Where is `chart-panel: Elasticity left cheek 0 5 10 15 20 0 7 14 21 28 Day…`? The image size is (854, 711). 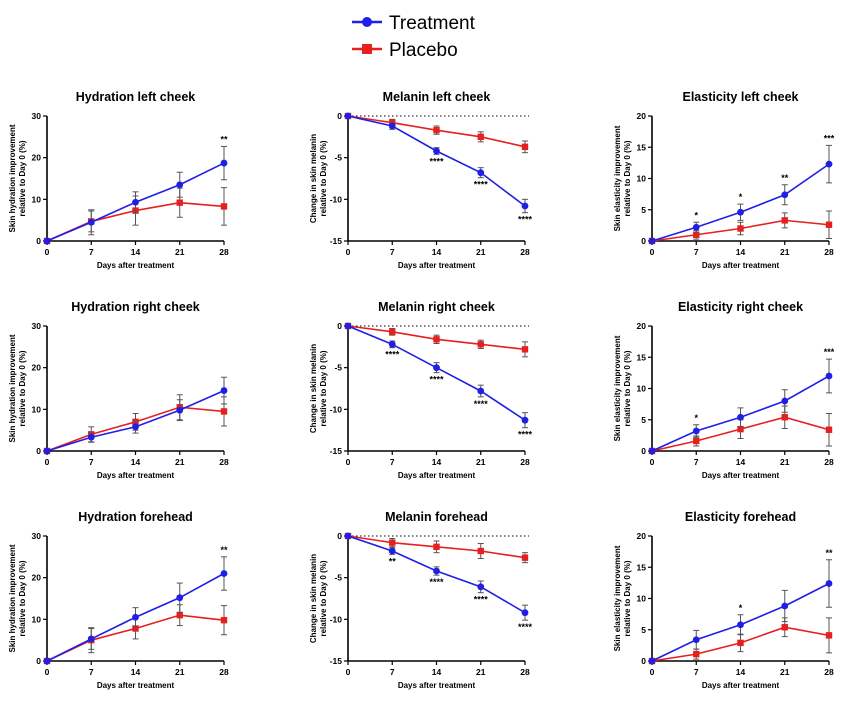
chart-panel: Elasticity left cheek 0 5 10 15 20 0 7 14 21 28 Day… is located at coordinates (724, 180).